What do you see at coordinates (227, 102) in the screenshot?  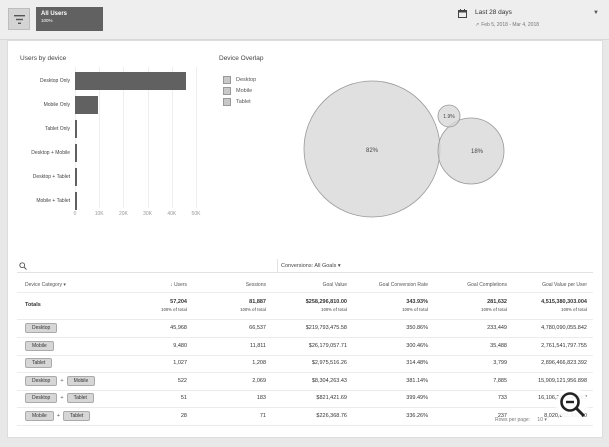 I see `legend-swatch-tablet` at bounding box center [227, 102].